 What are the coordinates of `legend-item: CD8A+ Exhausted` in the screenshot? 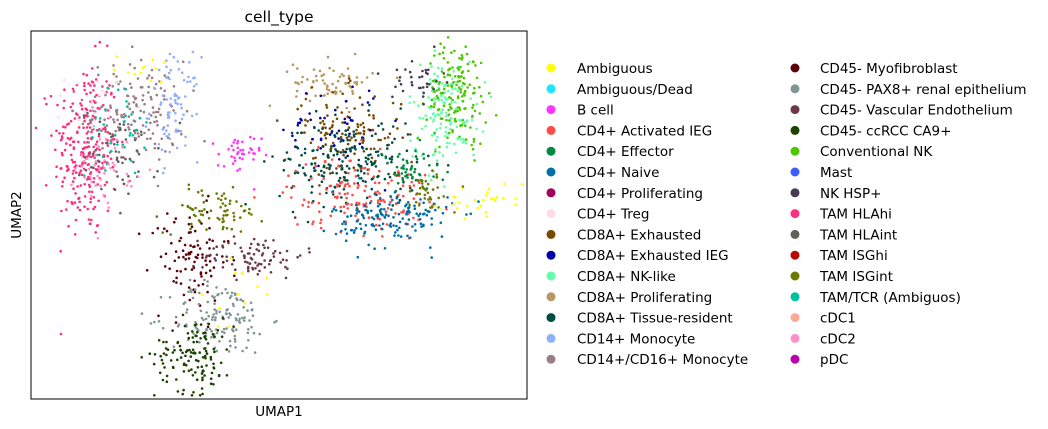 It's located at (623, 235).